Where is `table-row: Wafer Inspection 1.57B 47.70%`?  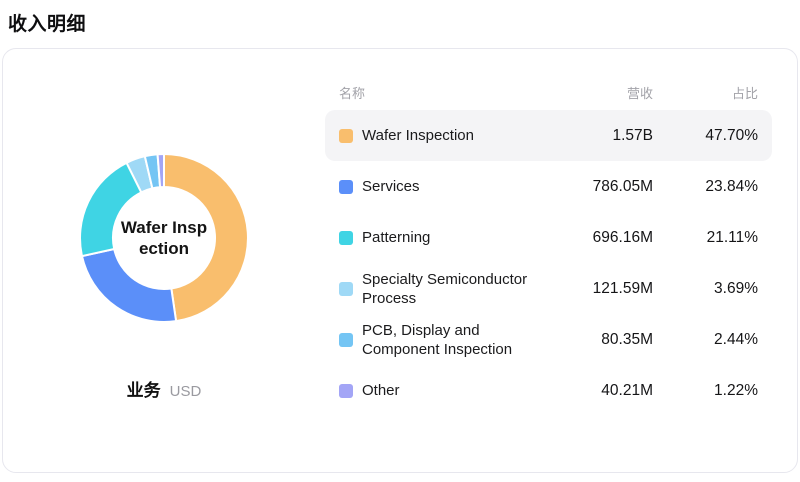 table-row: Wafer Inspection 1.57B 47.70% is located at coordinates (548, 135).